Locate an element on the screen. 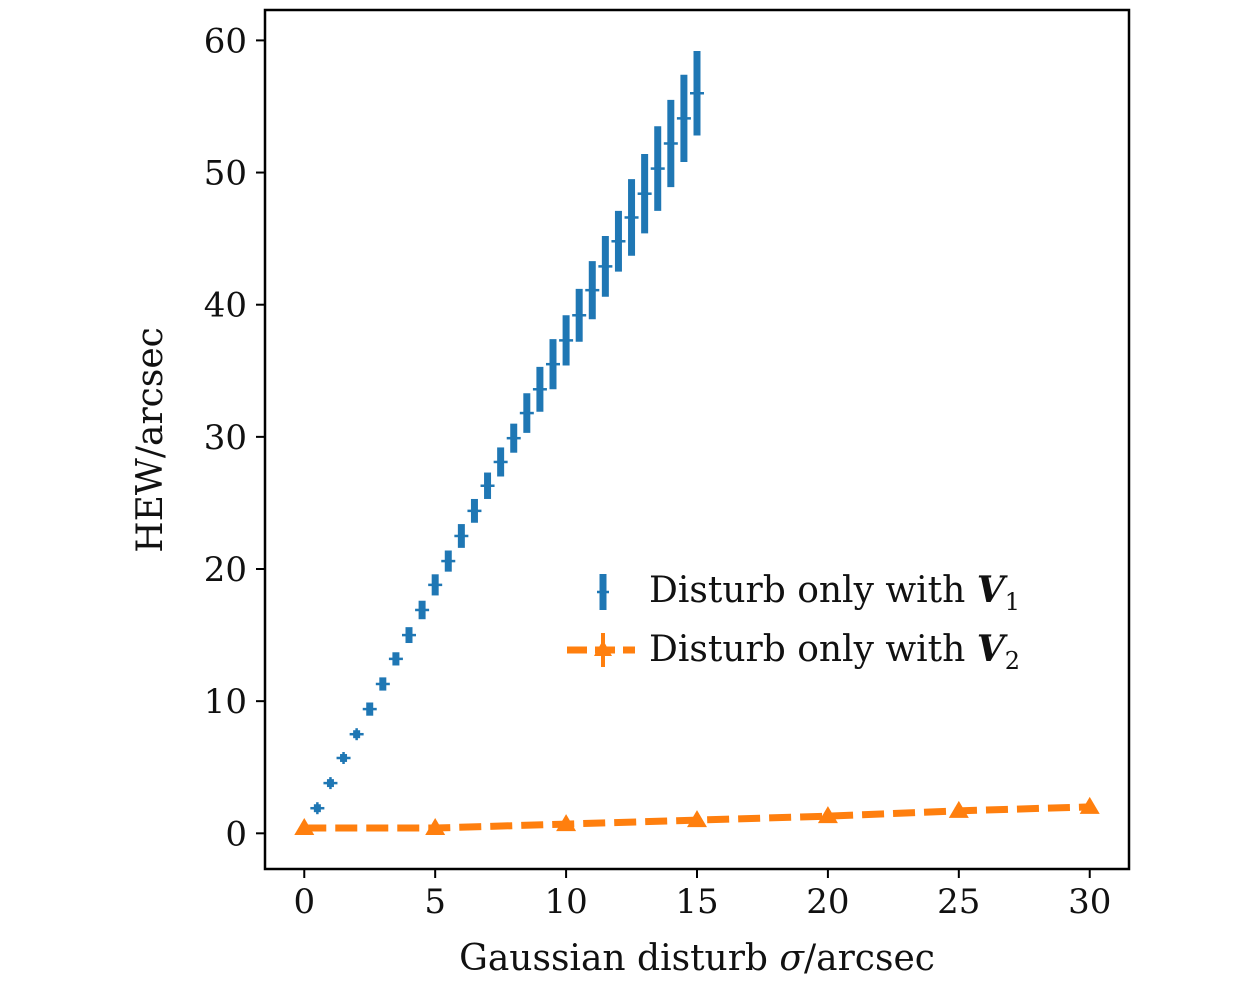 The width and height of the screenshot is (1260, 993). y-tick-label: 10 is located at coordinates (225, 702).